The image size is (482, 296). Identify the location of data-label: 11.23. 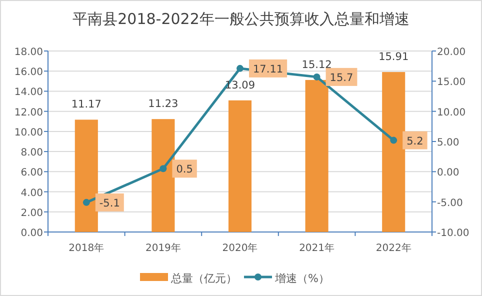
(163, 104).